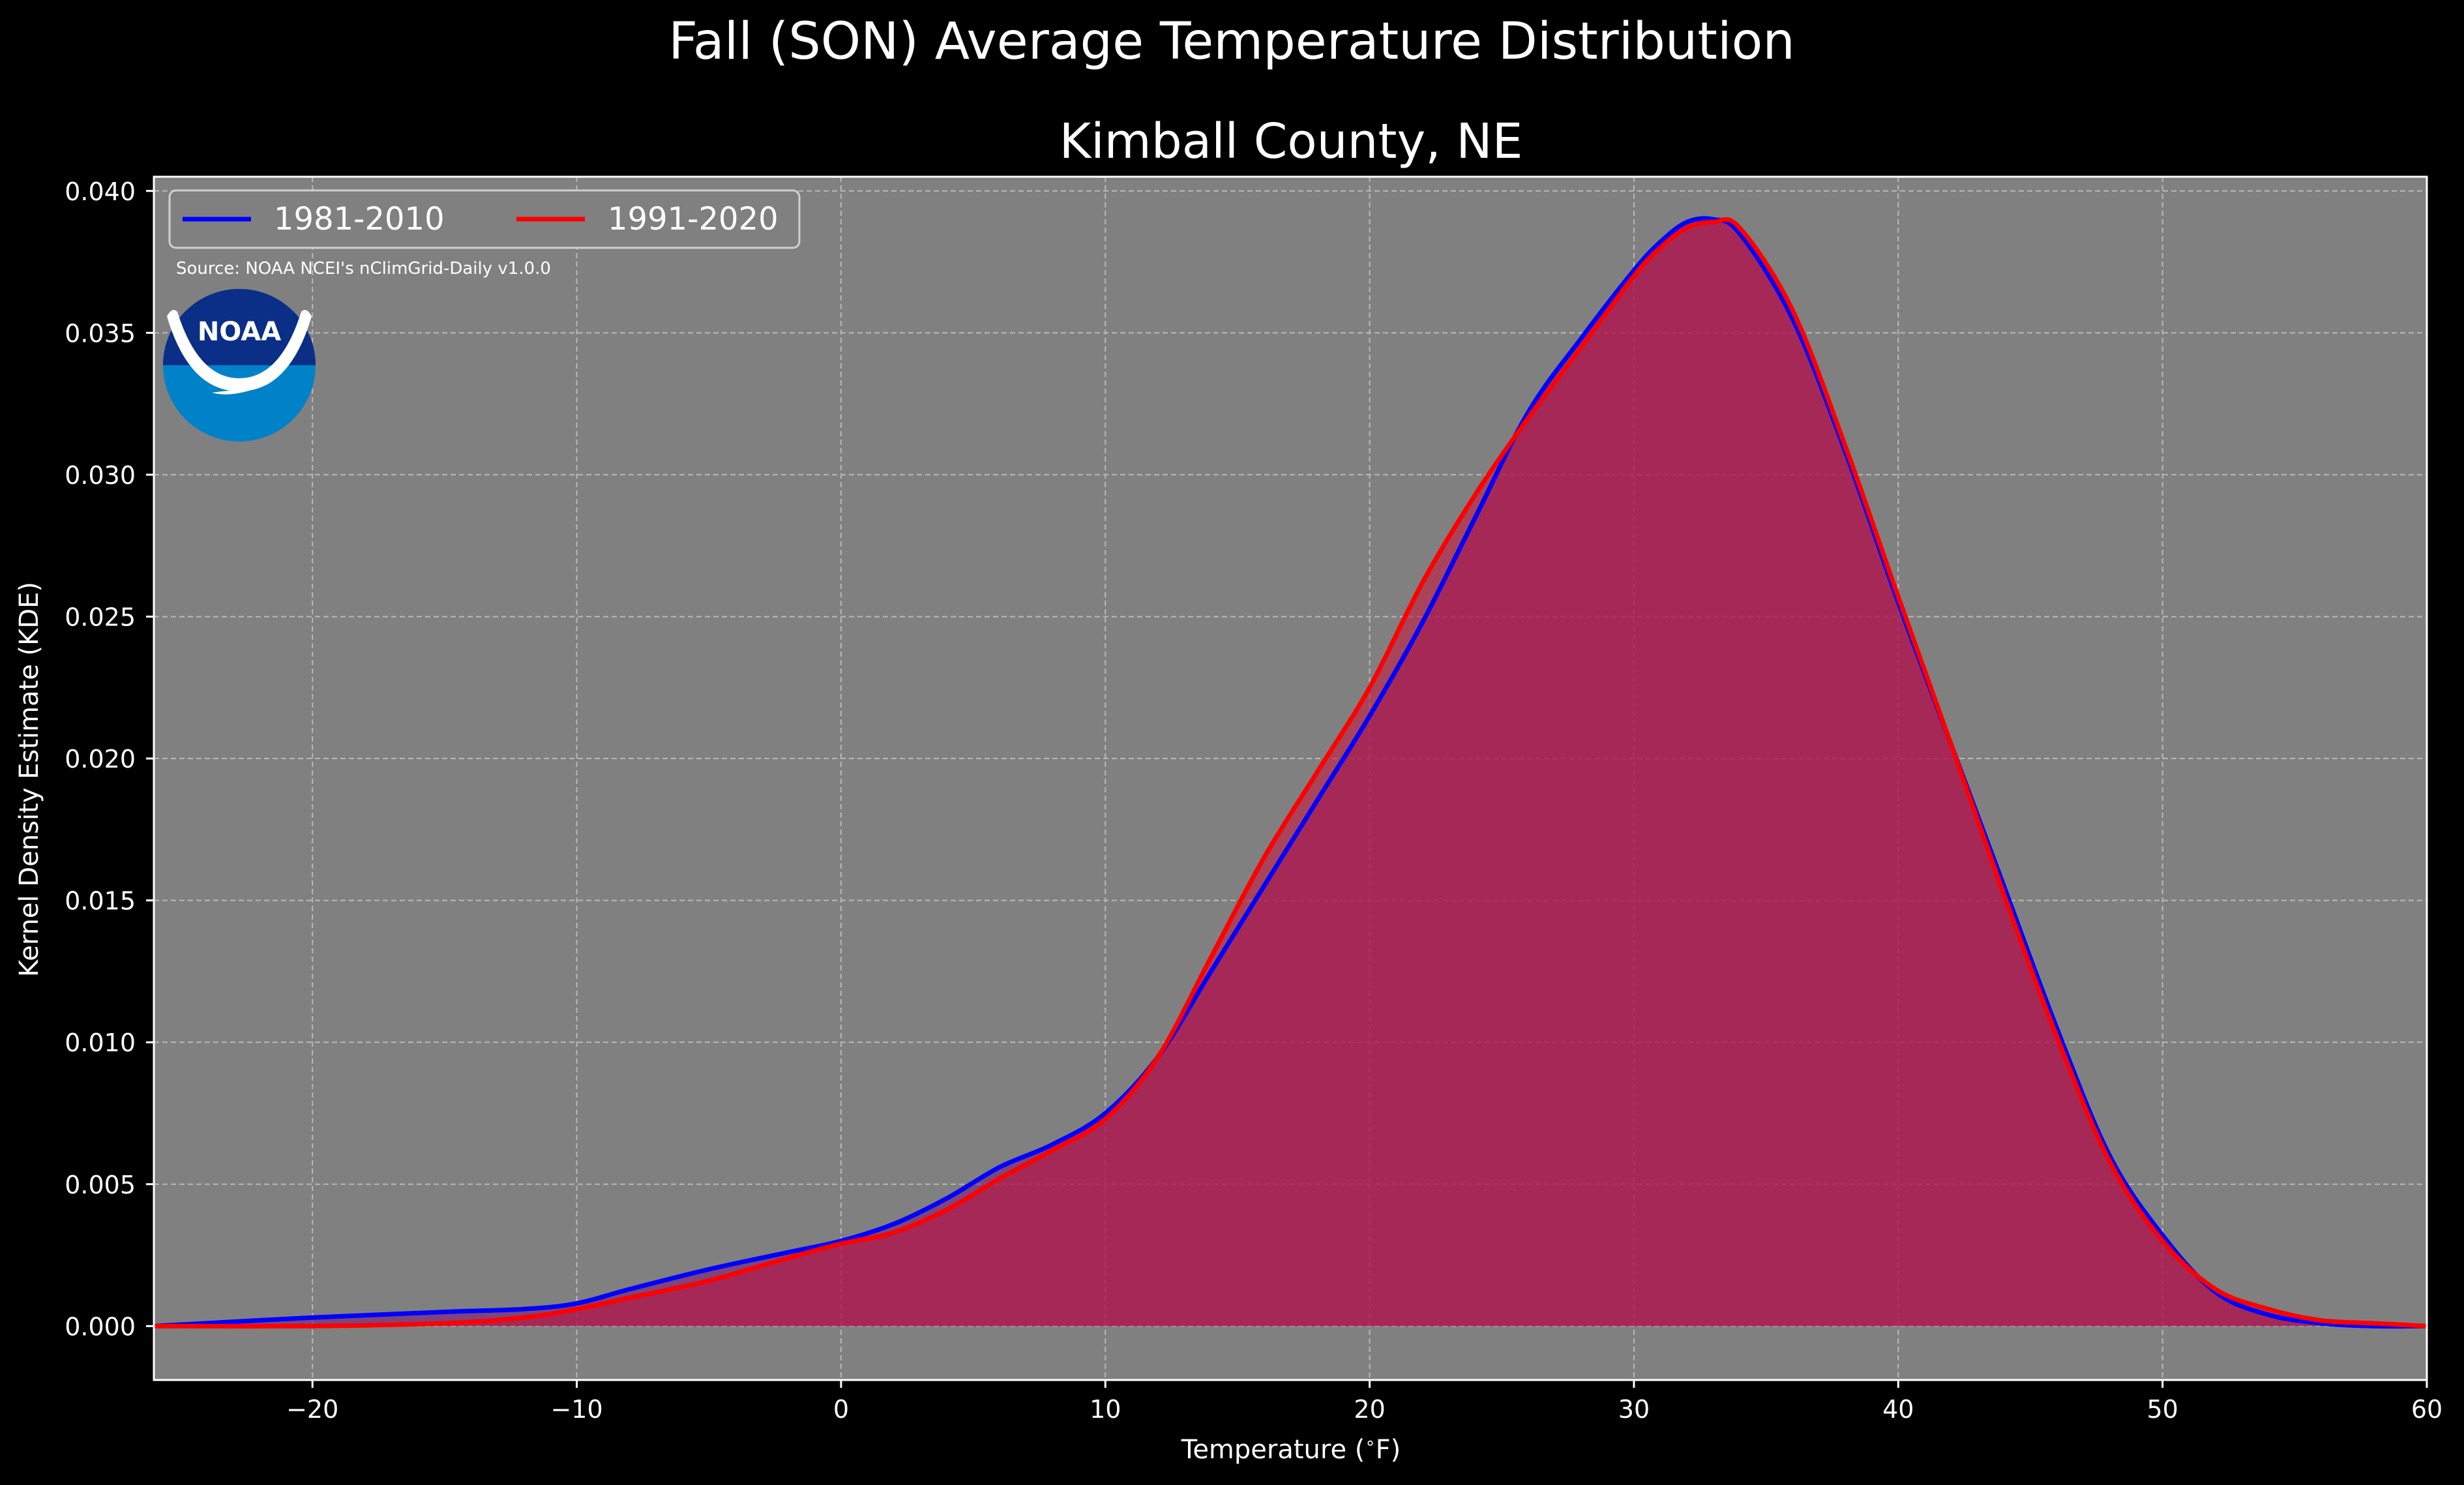 This screenshot has width=2464, height=1485. I want to click on y-tick-label: 0.000, so click(100, 1326).